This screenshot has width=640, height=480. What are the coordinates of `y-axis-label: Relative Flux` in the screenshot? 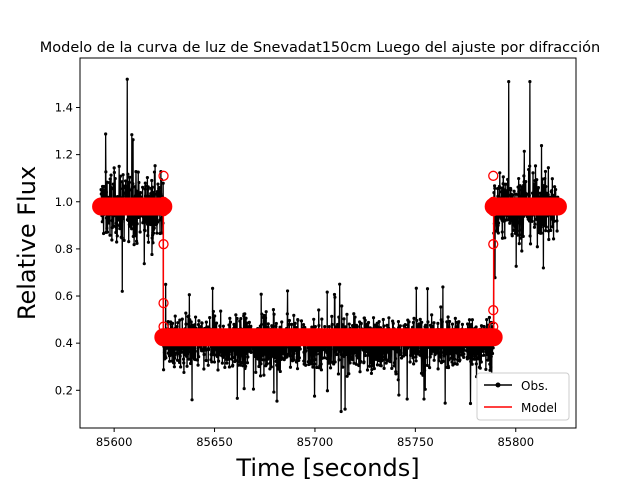 It's located at (27, 243).